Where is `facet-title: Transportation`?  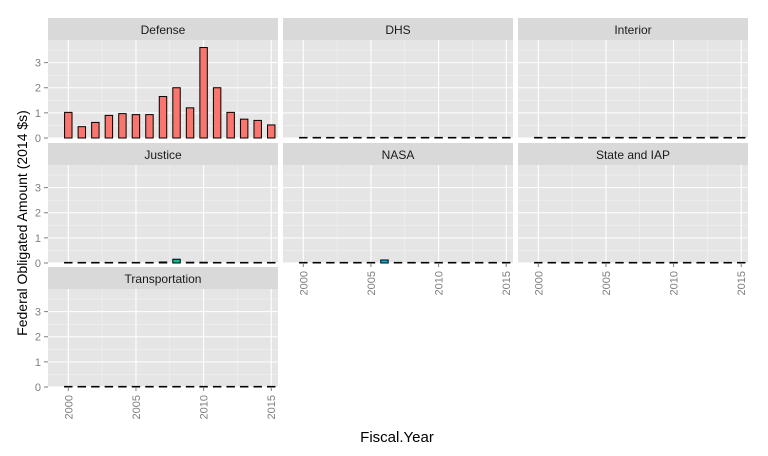 facet-title: Transportation is located at coordinates (163, 279).